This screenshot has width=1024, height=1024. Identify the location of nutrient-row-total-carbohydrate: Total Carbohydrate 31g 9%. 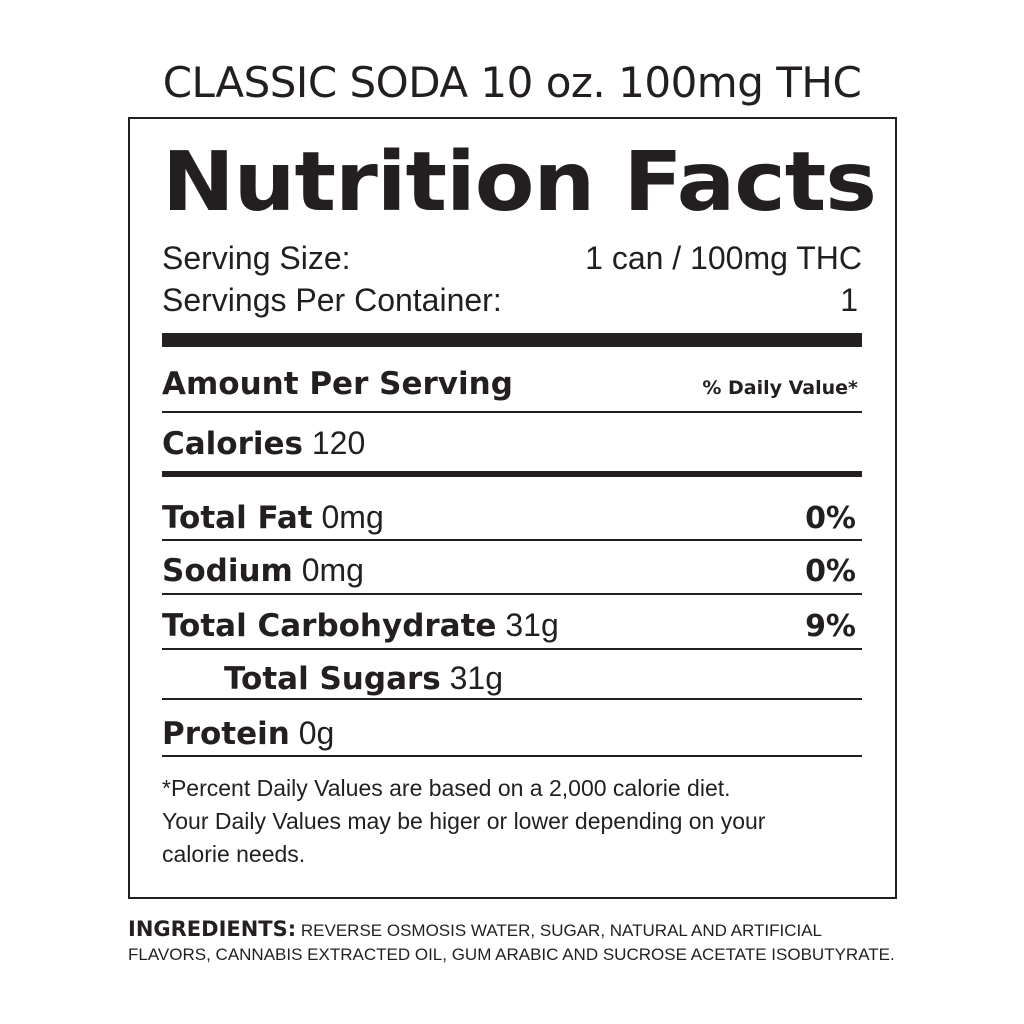
(512, 626).